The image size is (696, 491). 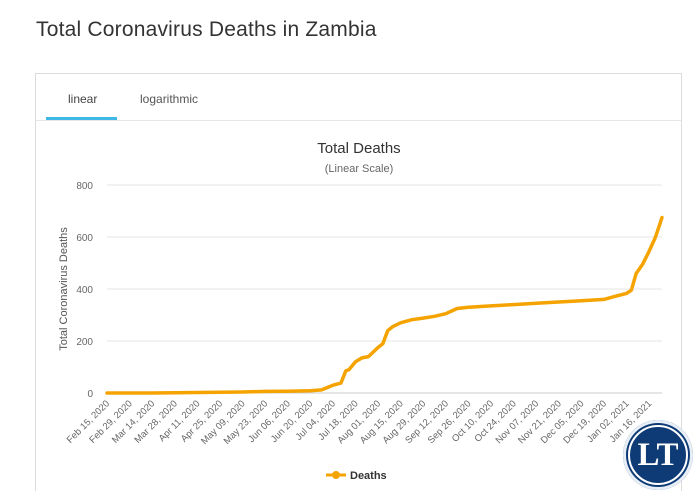 I want to click on active-tab-indicator, so click(x=81, y=118).